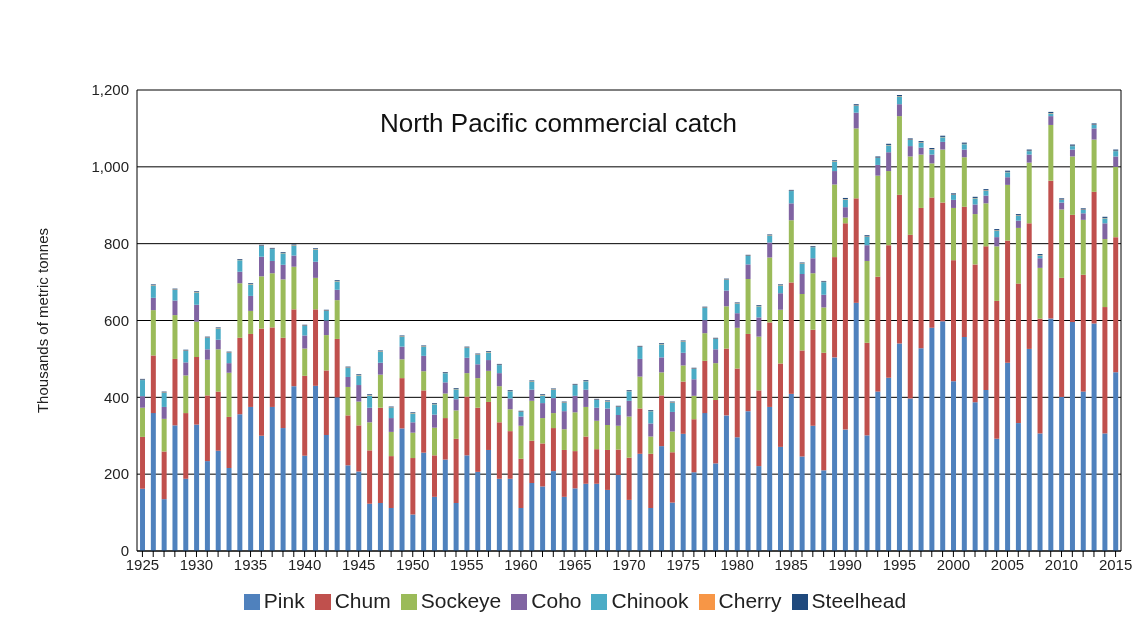 The width and height of the screenshot is (1140, 641). What do you see at coordinates (1061, 564) in the screenshot?
I see `x-tick-label: 2010` at bounding box center [1061, 564].